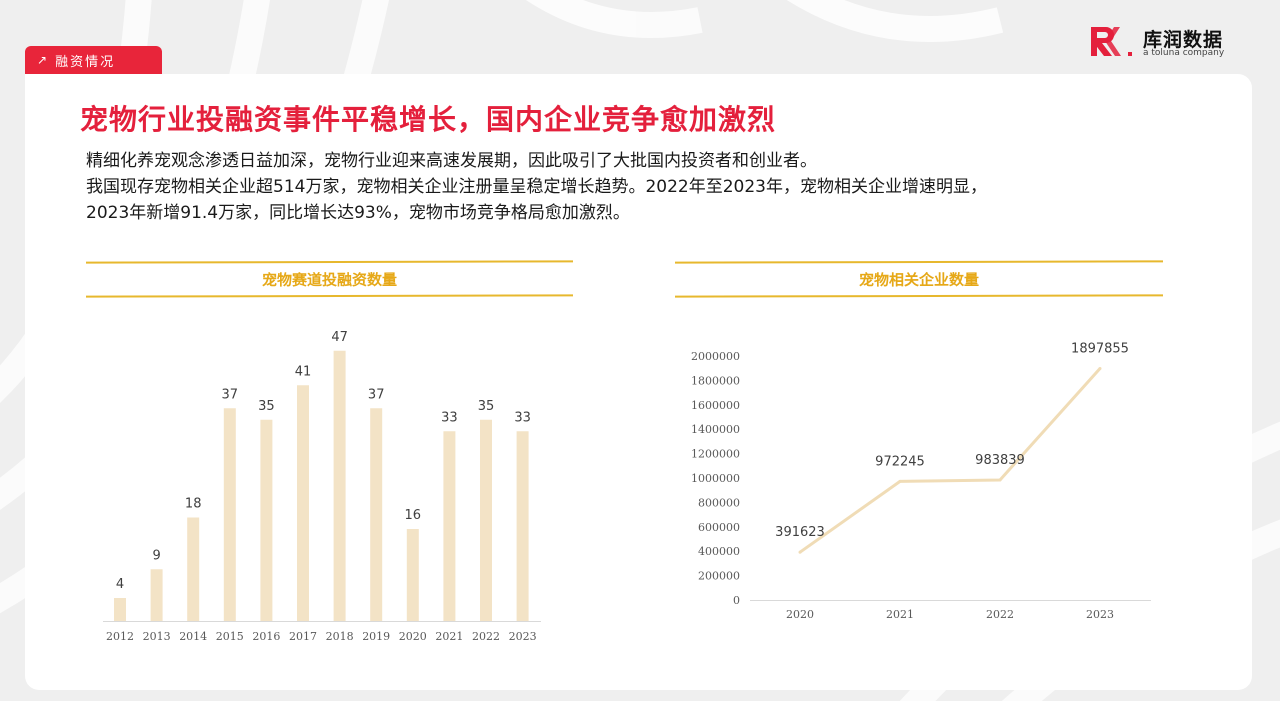  I want to click on line-y-tick-1000000: 1000000, so click(715, 478).